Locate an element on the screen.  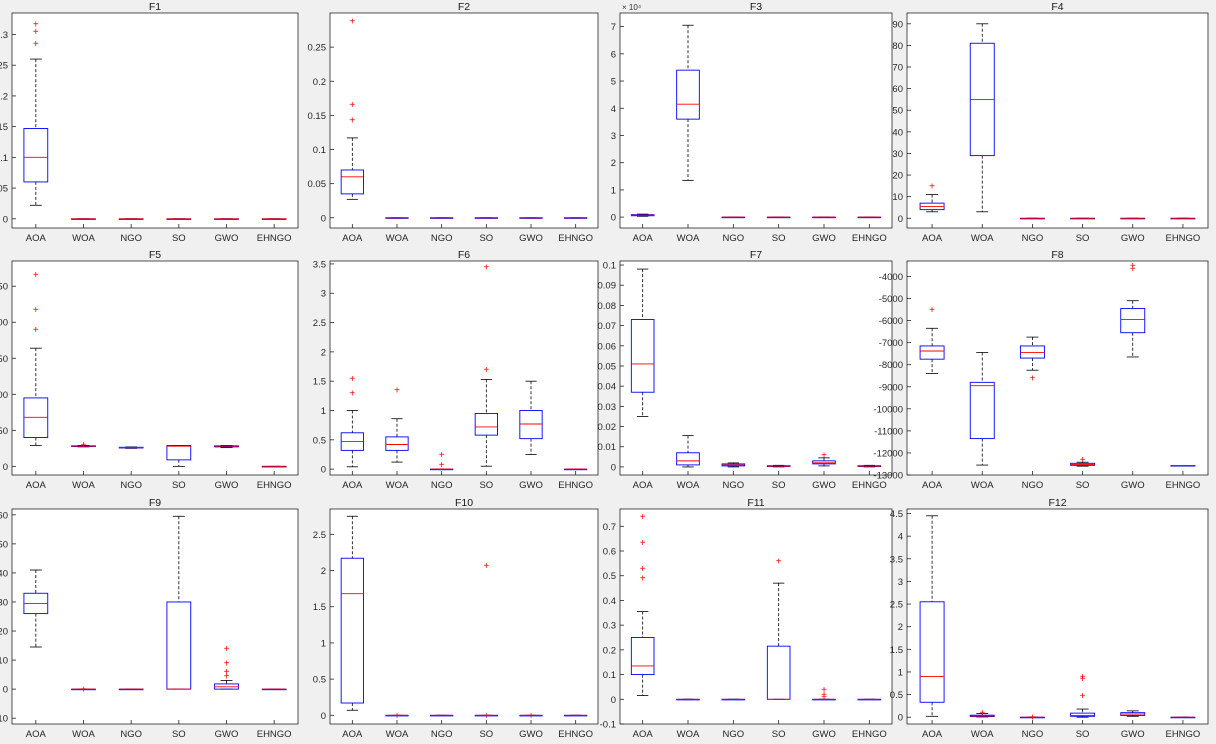
chart-7-xtick-label: SO is located at coordinates (779, 485).